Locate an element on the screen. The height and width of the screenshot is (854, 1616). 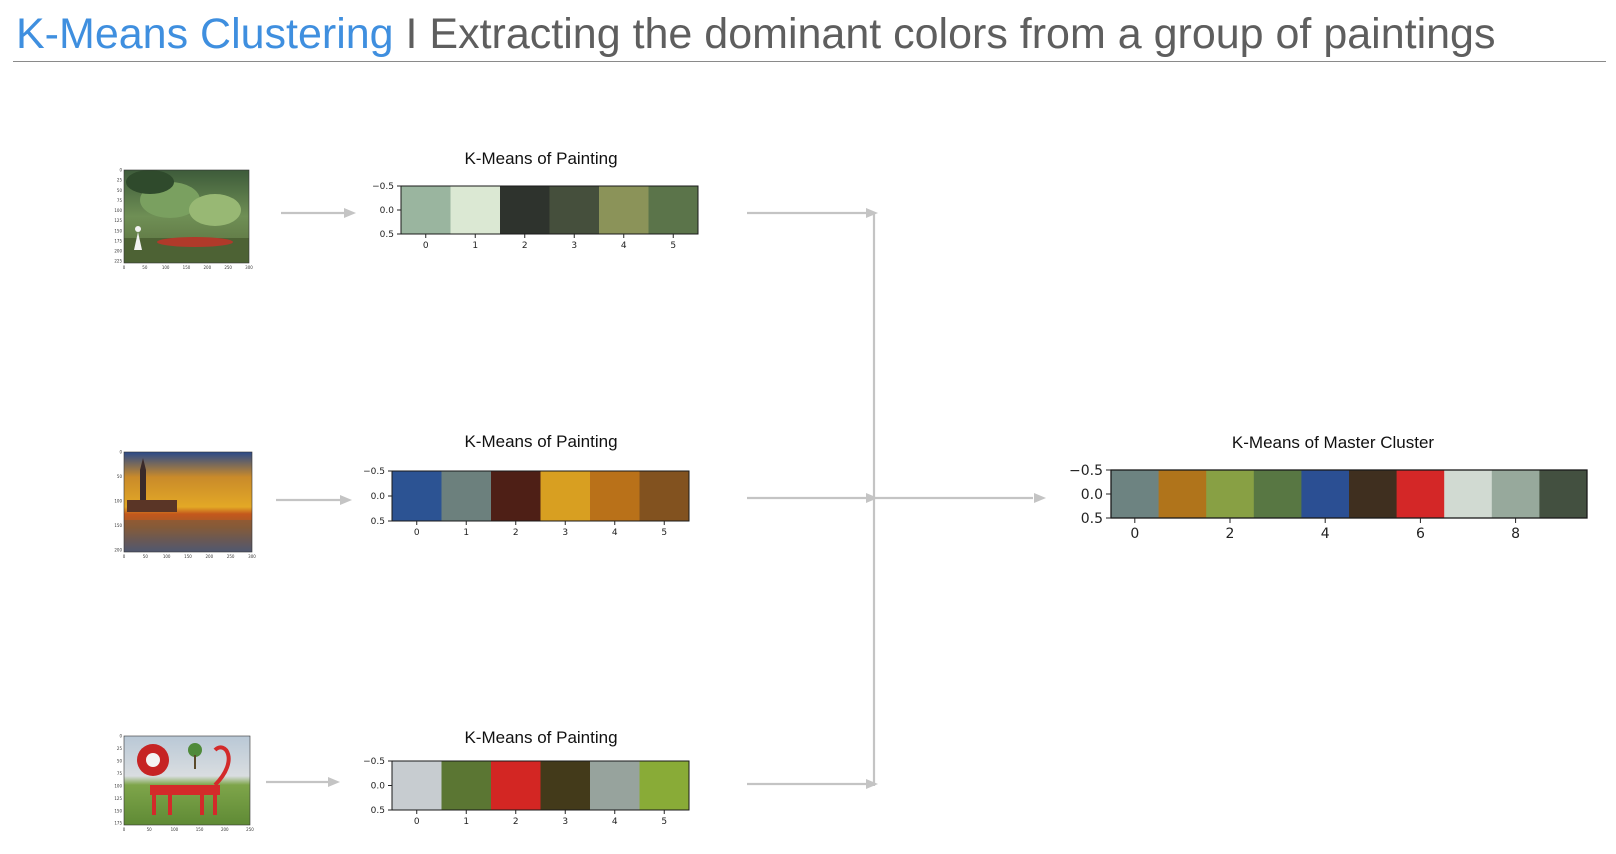
arrow-chart-1-head is located at coordinates (872, 213).